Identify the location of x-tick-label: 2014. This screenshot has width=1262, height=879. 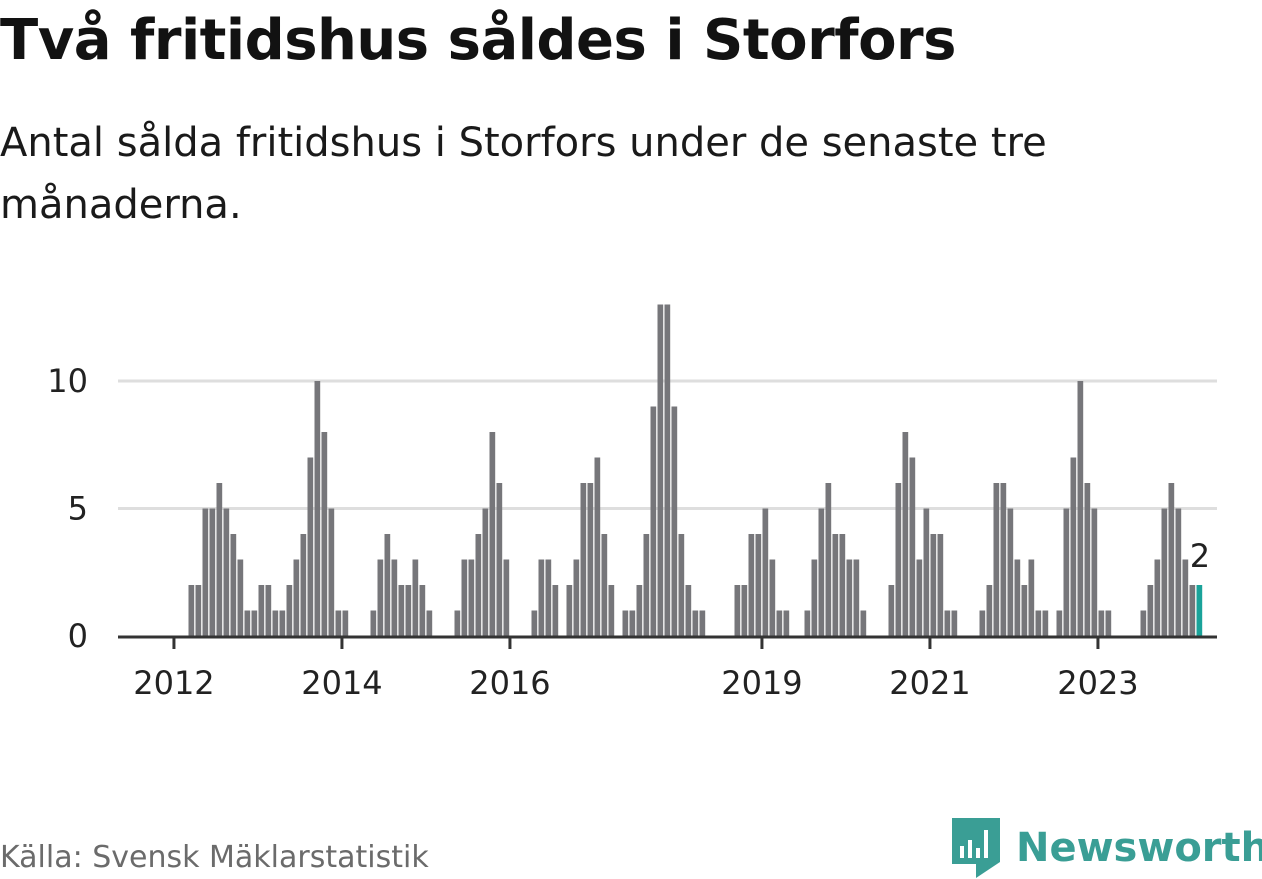
(341, 683).